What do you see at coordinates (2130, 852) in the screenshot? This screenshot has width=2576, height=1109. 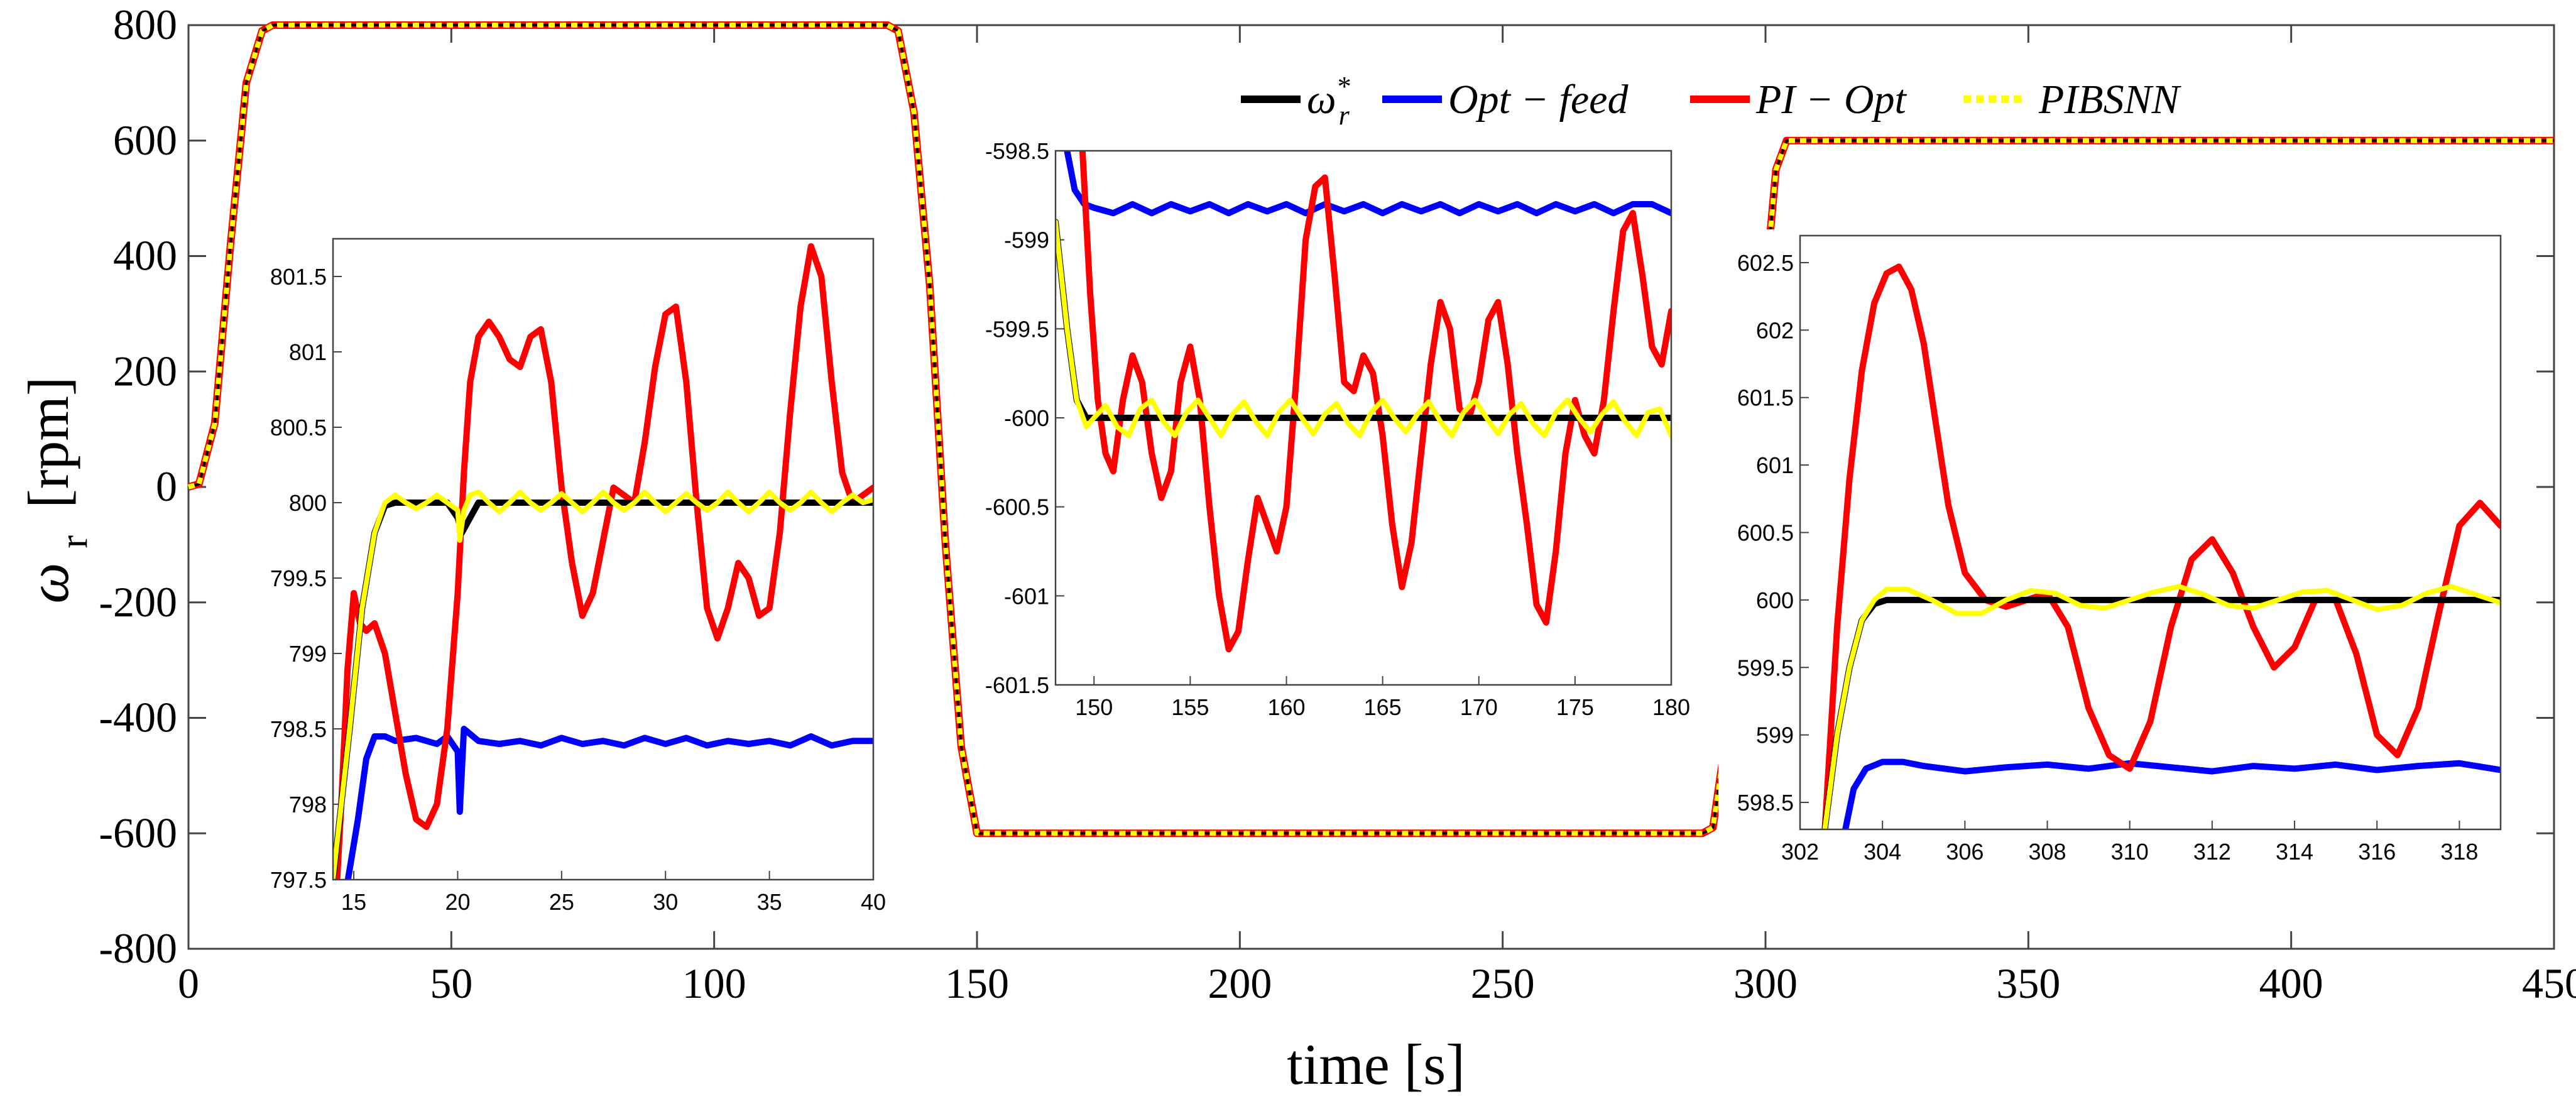 I see `inset-x-tick-label: 310` at bounding box center [2130, 852].